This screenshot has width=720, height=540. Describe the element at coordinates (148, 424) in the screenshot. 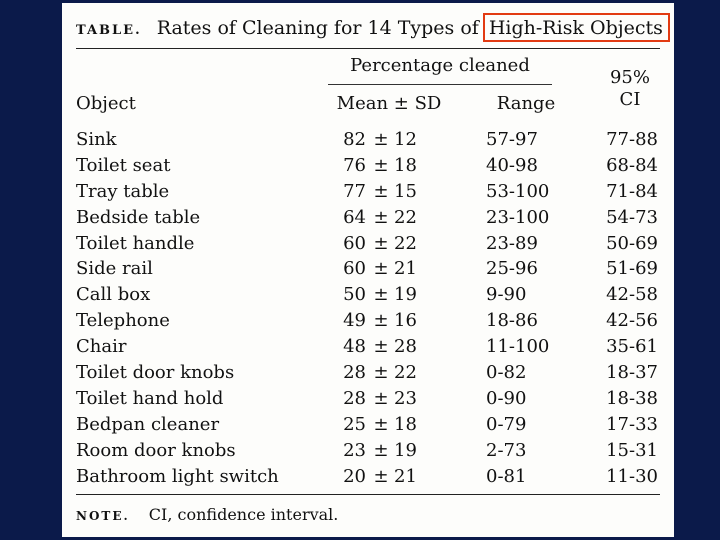

I see `cell-object: Bedpan cleaner` at that location.